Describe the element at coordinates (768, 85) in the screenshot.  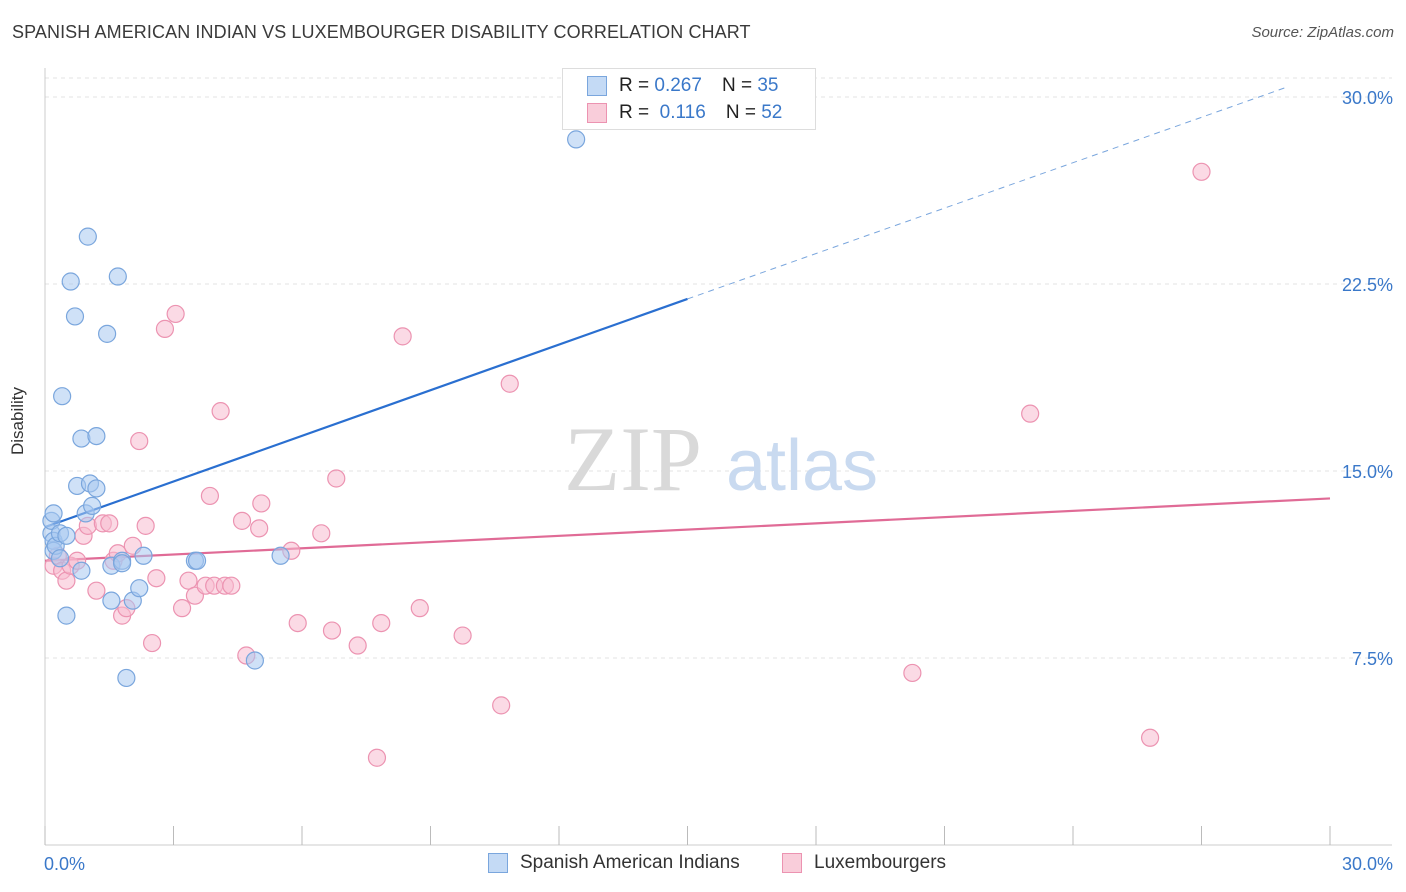
I see `legend-n-value: 35` at that location.